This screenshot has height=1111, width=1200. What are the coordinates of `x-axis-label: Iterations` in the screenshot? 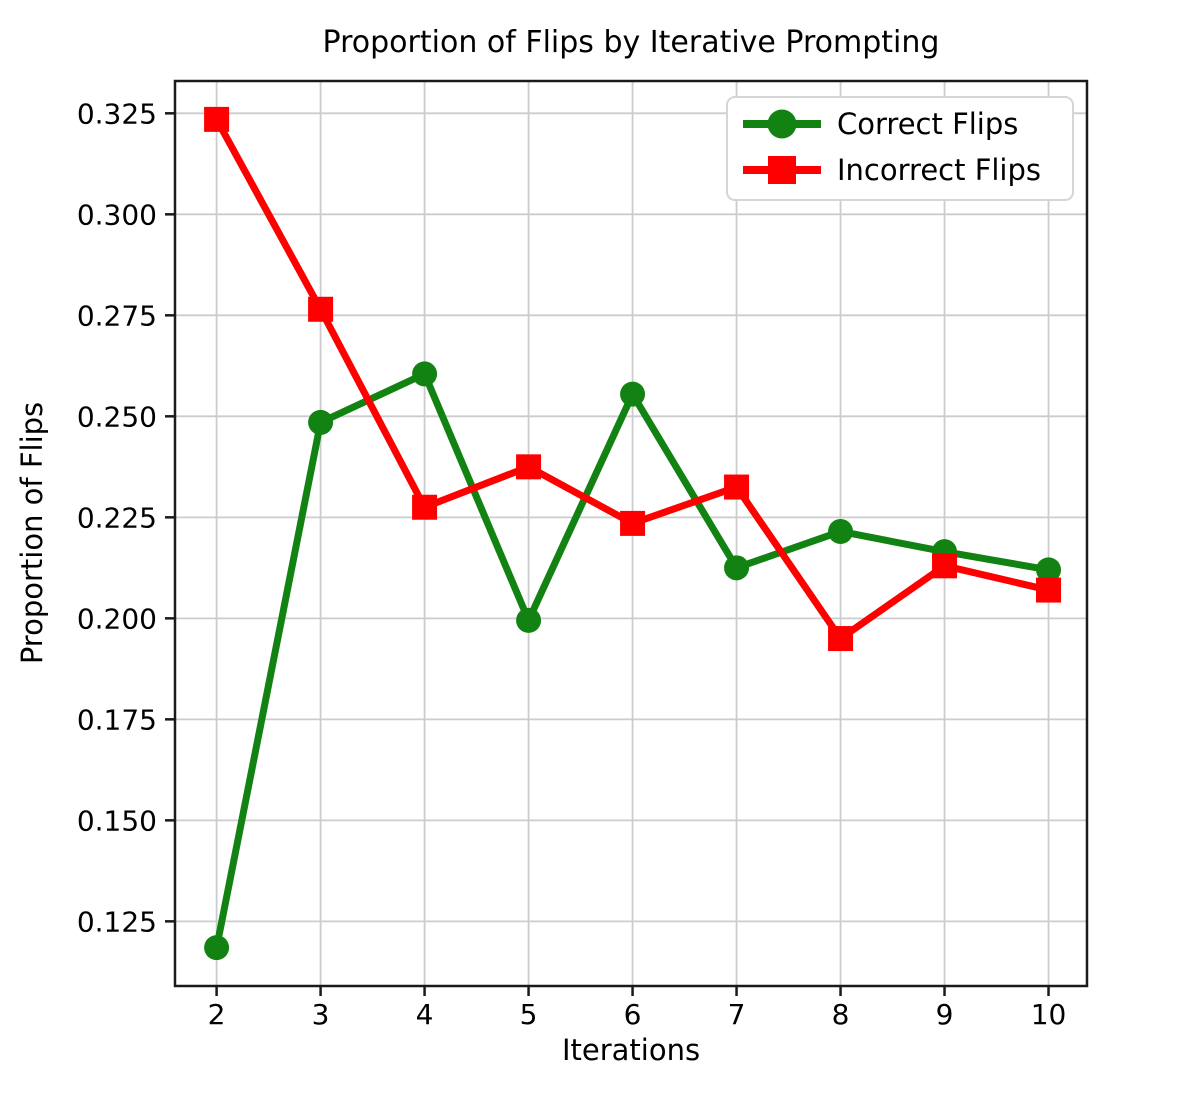 It's located at (631, 1050).